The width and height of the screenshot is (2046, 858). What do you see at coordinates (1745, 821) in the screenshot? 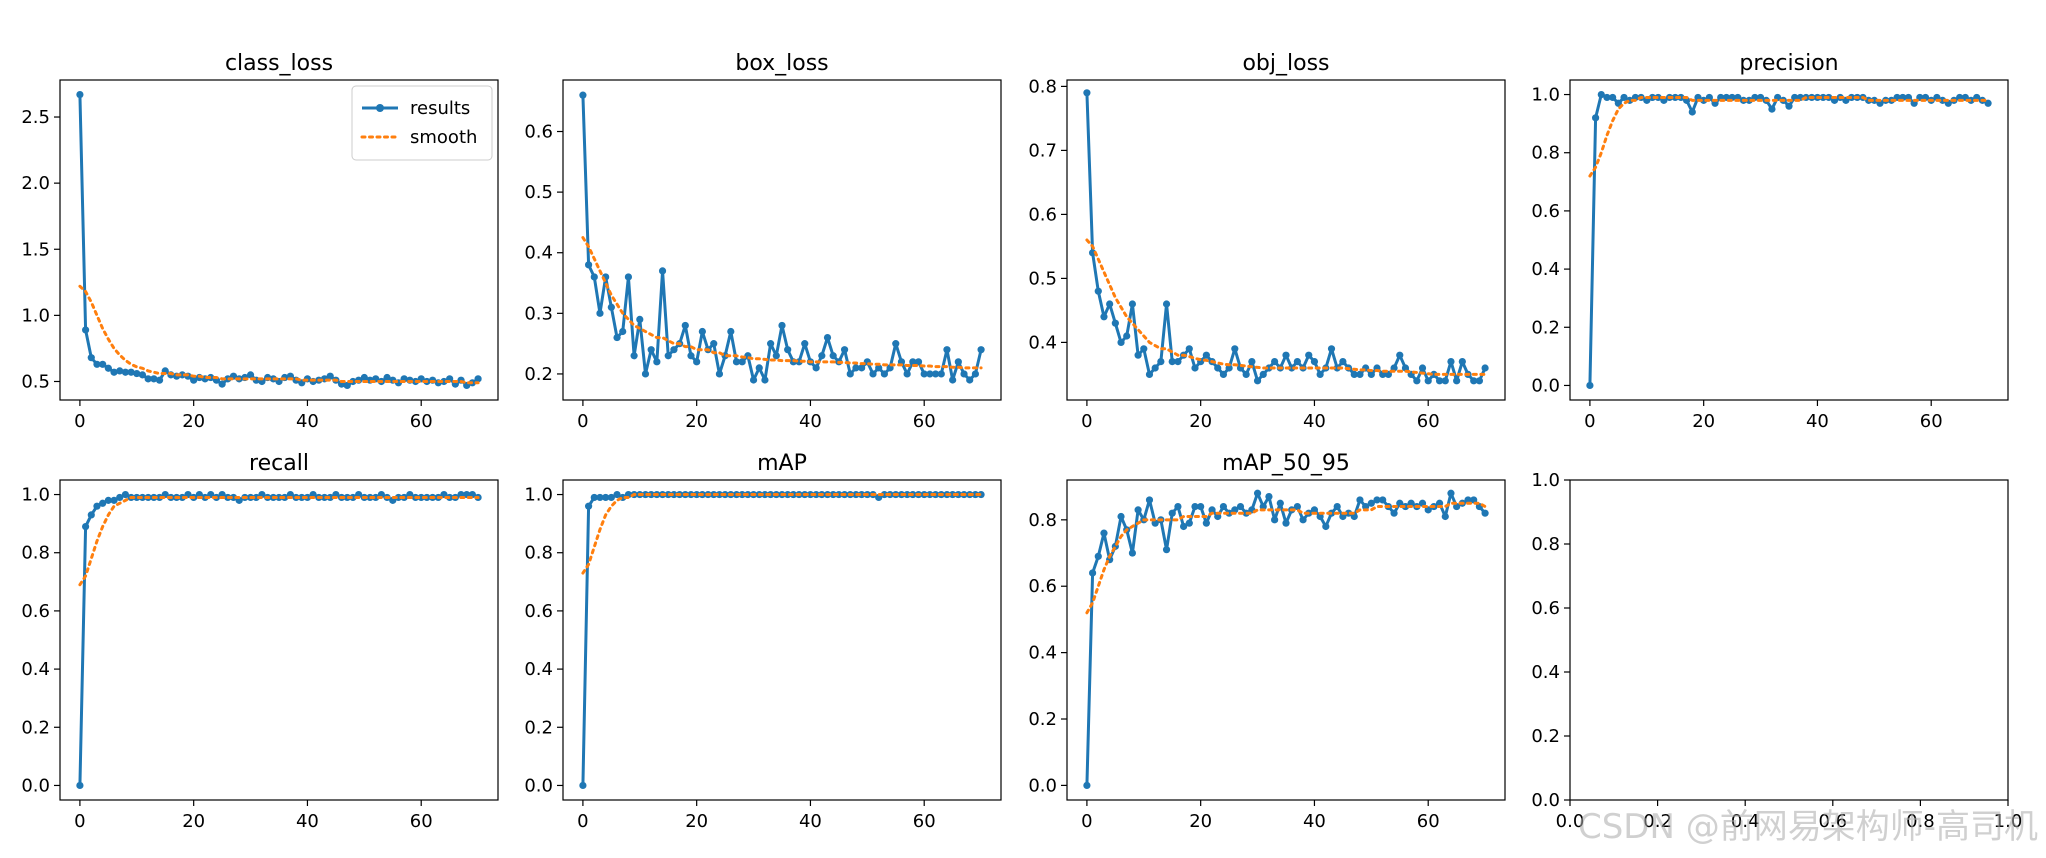
I see `x-tick-label: 0.4` at bounding box center [1745, 821].